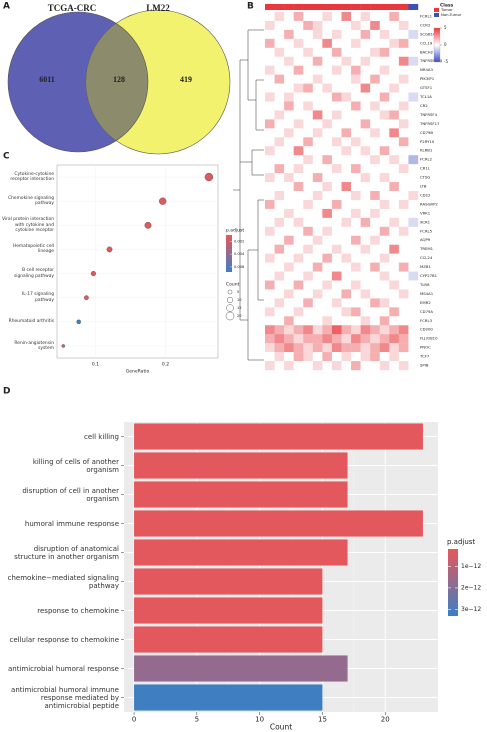 Image resolution: width=487 pixels, height=732 pixels. I want to click on row-label: KLRB1, so click(426, 150).